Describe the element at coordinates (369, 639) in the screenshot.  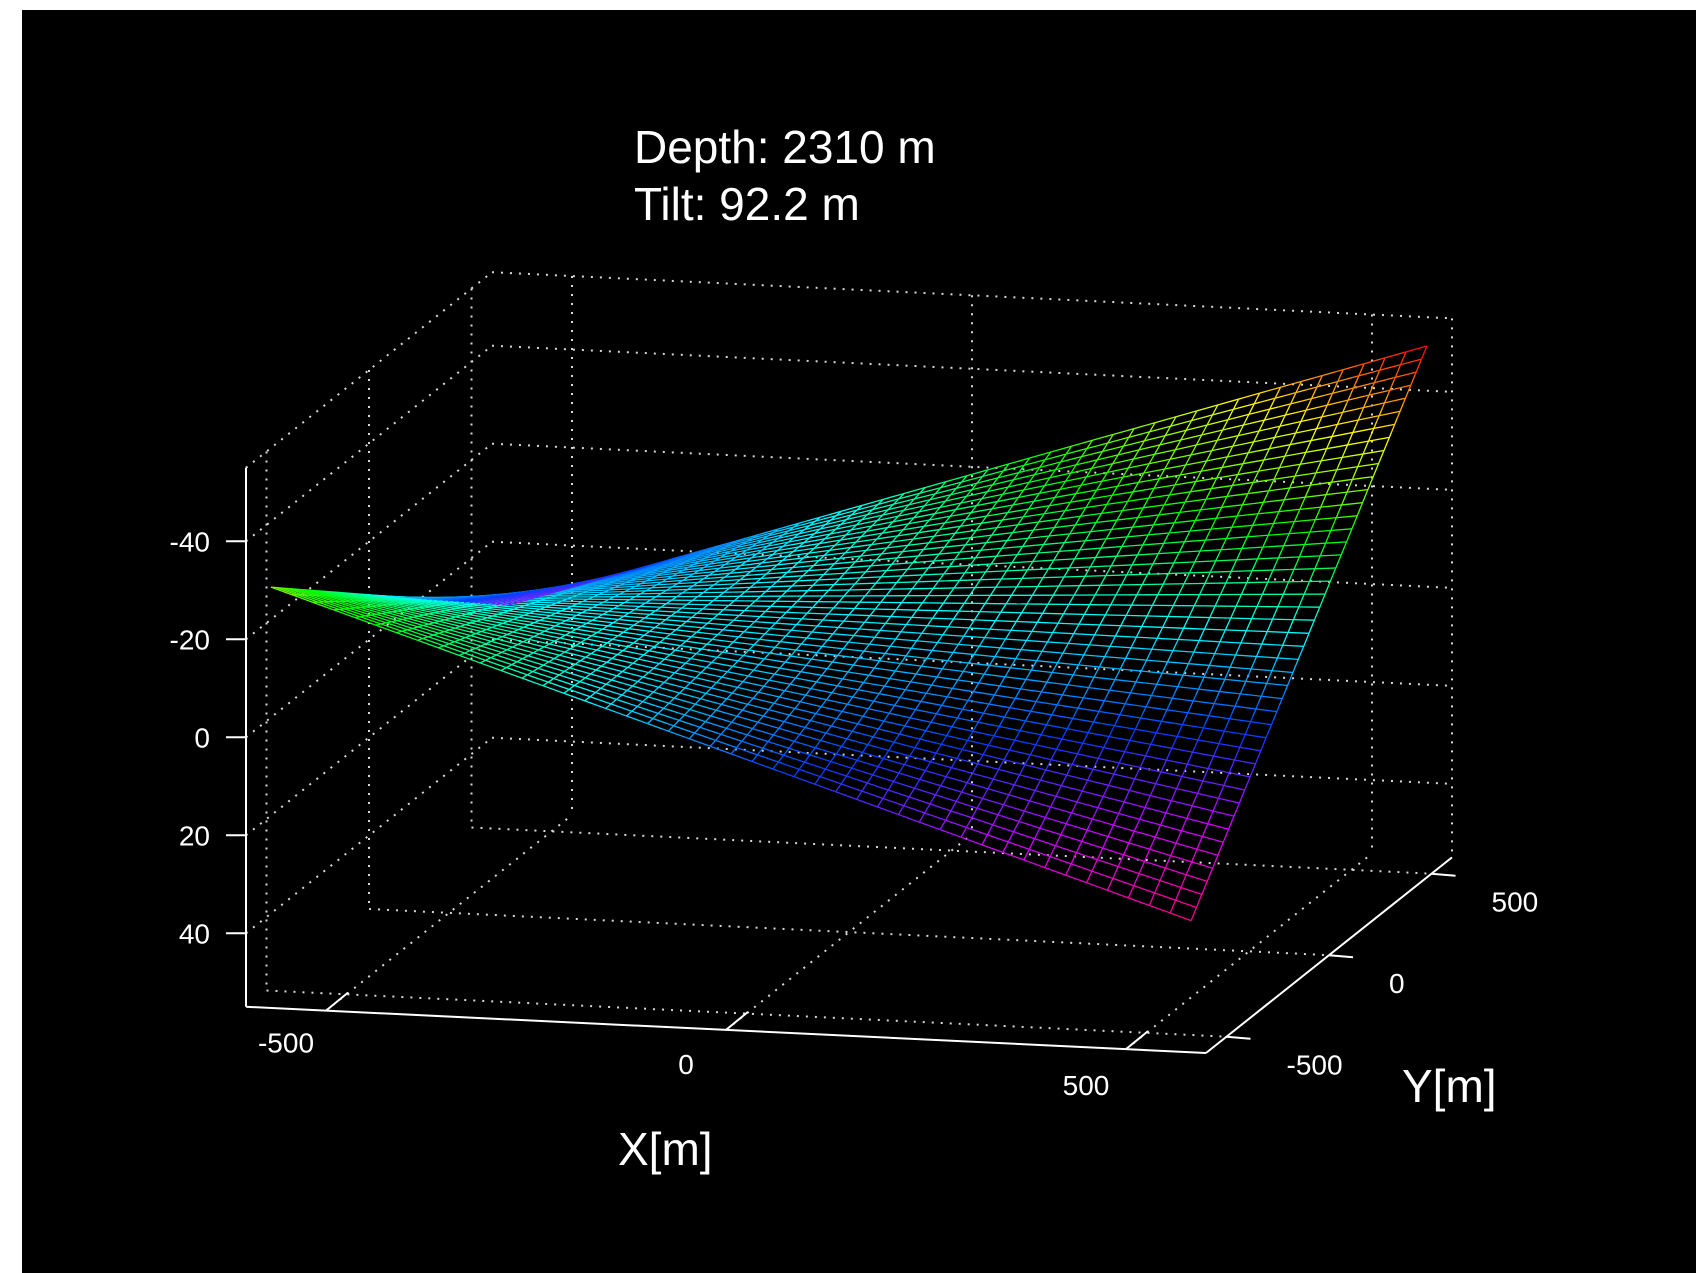
I see `grid-line` at that location.